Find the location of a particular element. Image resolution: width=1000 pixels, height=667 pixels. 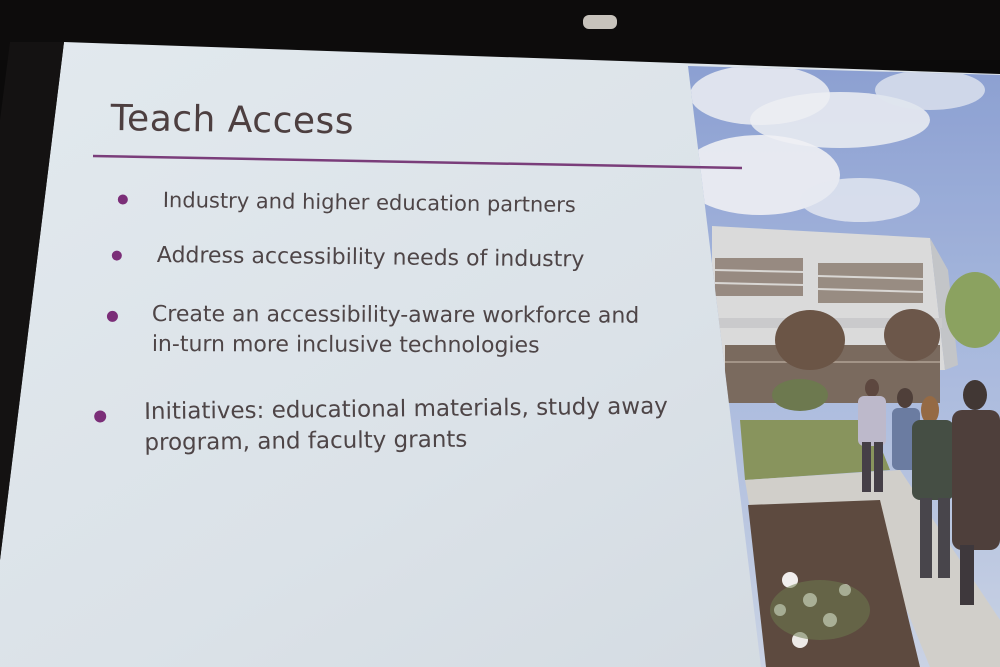

bullet-item: Industry and higher education partners is located at coordinates (346, 202).